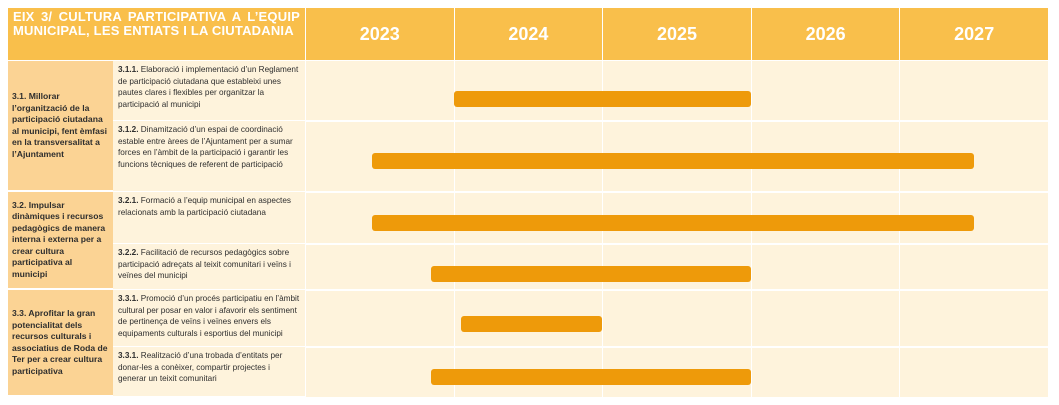 Image resolution: width=1059 pixels, height=405 pixels. I want to click on action-code: 3.1.1., so click(128, 69).